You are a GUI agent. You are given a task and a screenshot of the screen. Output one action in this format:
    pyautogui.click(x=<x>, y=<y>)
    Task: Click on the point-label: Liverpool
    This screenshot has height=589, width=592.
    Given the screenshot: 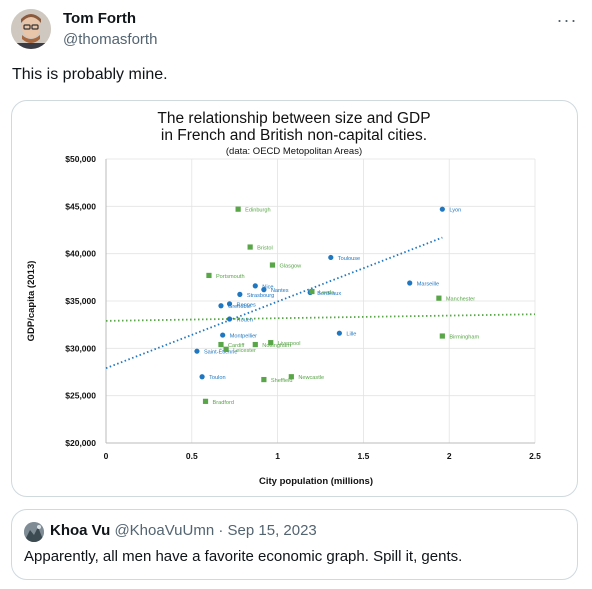 What is the action you would take?
    pyautogui.click(x=289, y=344)
    